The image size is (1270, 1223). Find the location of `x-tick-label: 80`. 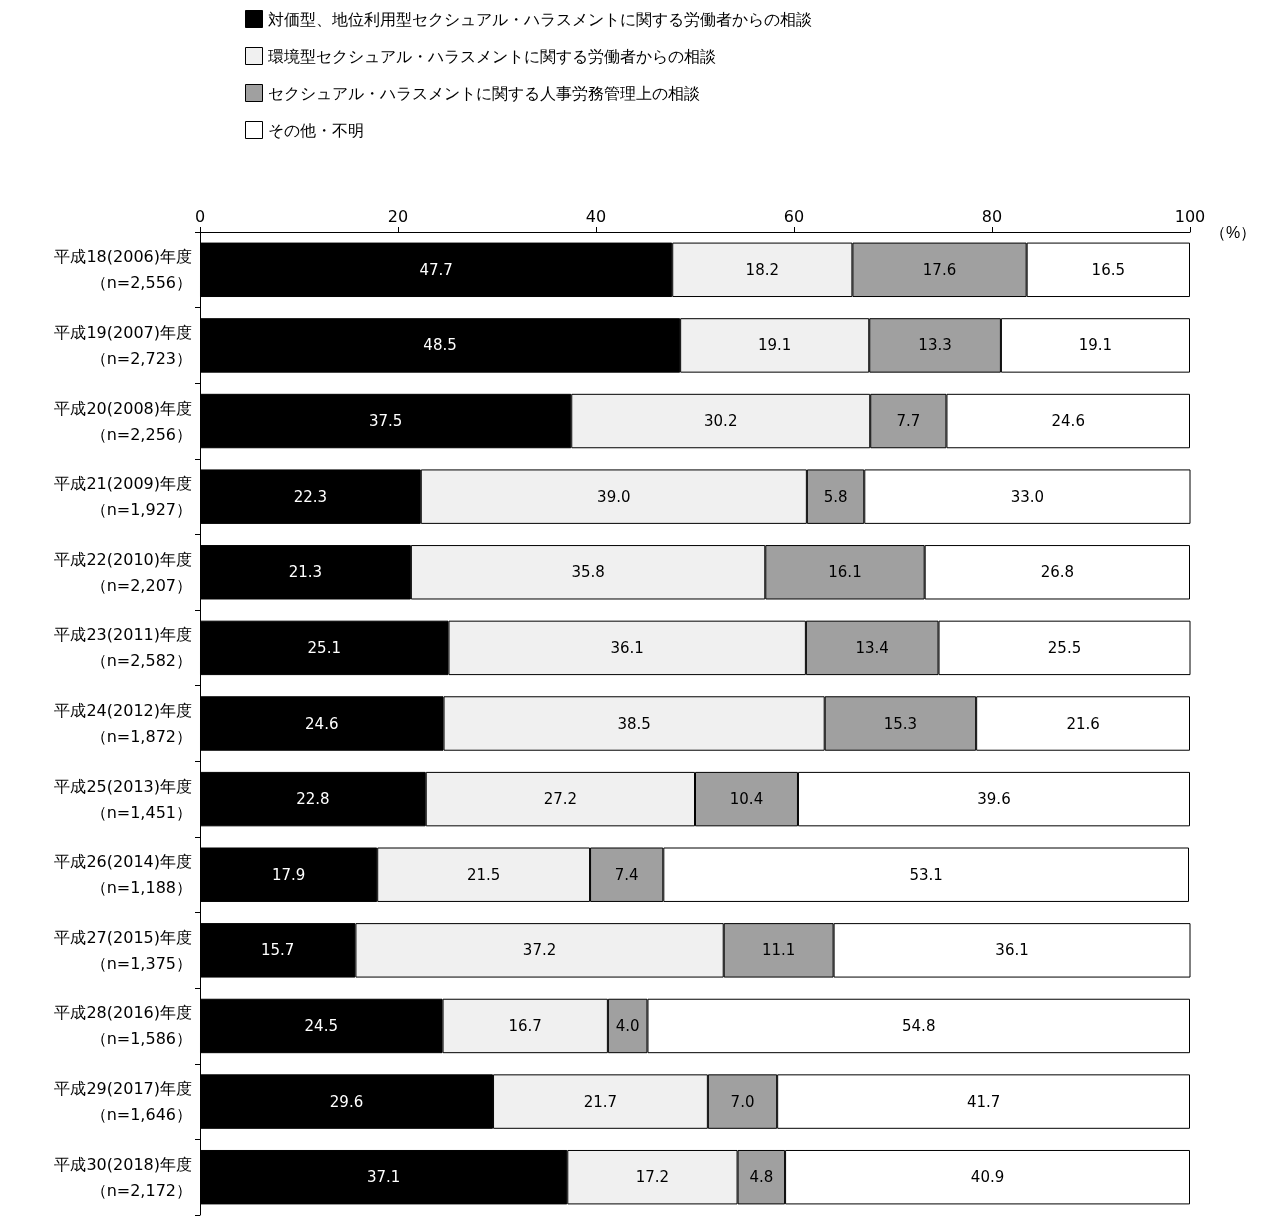

x-tick-label: 80 is located at coordinates (992, 216).